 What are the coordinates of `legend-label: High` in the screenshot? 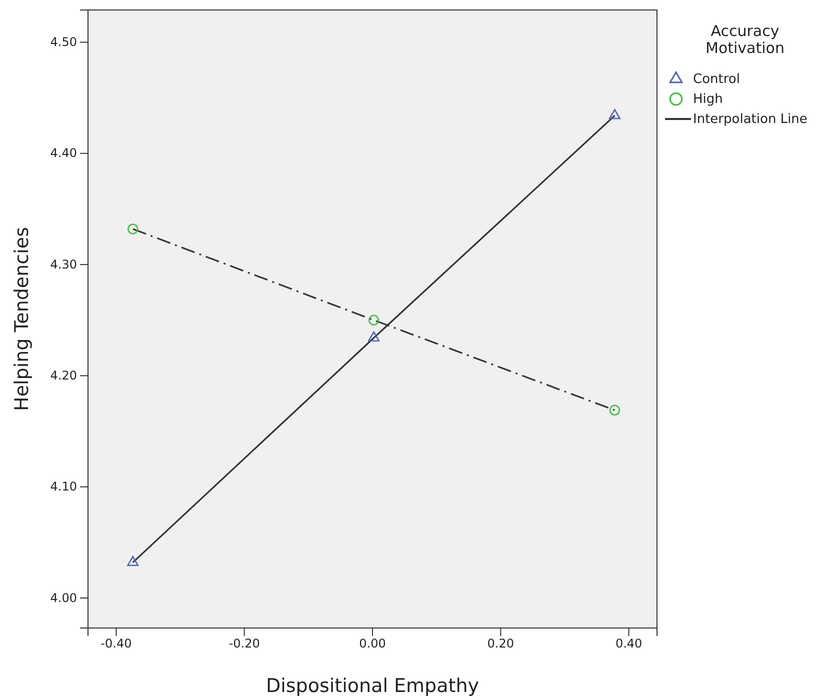 It's located at (708, 99).